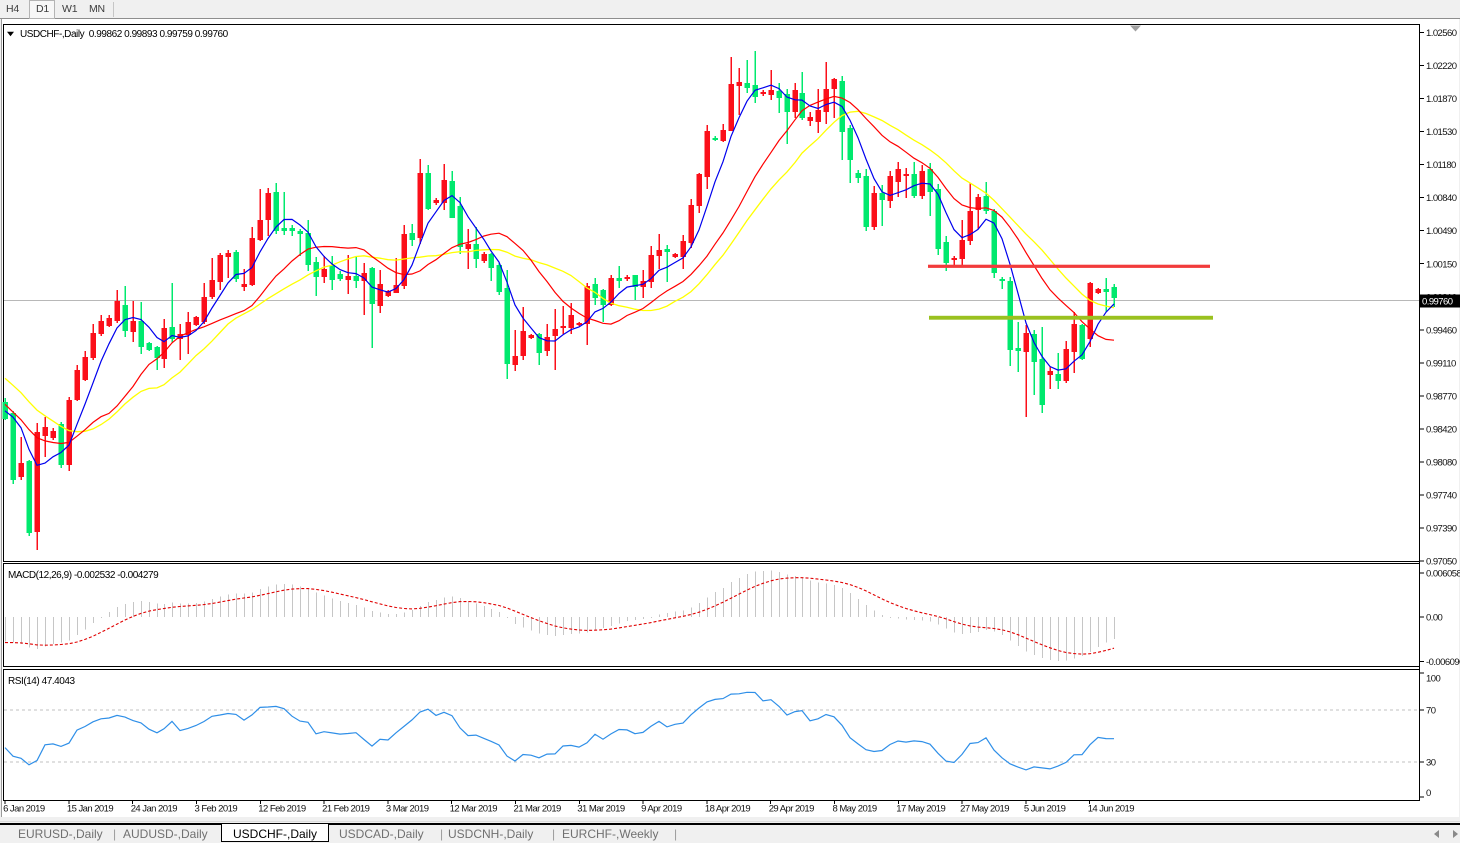 This screenshot has width=1460, height=843. I want to click on svg-text: 100, so click(1433, 679).